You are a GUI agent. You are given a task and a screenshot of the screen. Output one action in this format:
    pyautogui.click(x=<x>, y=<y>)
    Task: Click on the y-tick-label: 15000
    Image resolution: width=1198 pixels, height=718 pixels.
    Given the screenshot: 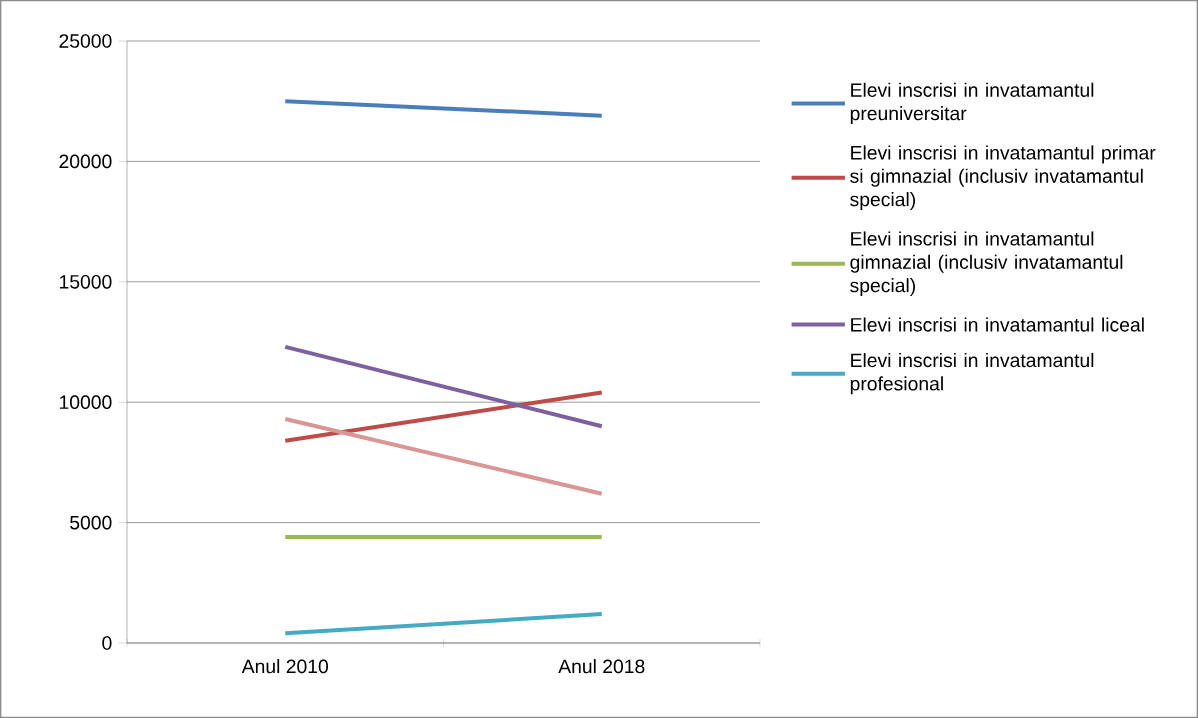 What is the action you would take?
    pyautogui.click(x=86, y=281)
    